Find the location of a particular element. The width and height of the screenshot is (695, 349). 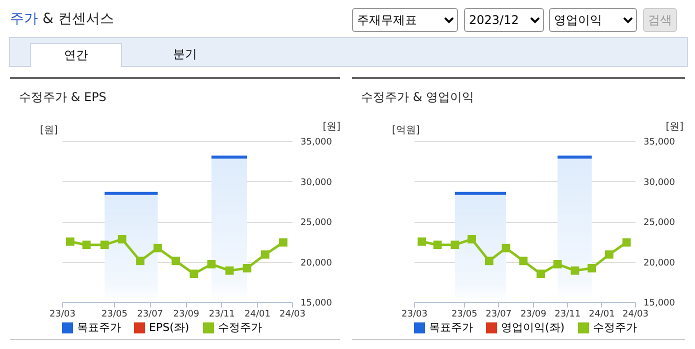

text: 검색 is located at coordinates (660, 20).